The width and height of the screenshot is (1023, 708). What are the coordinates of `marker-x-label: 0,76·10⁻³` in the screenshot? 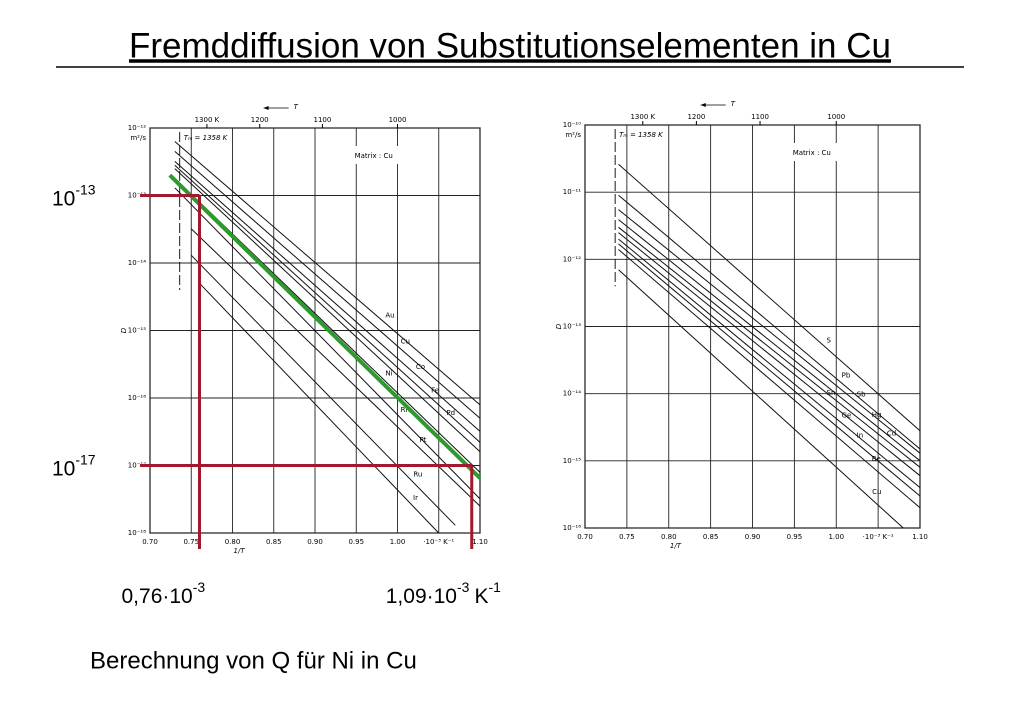 It's located at (164, 593).